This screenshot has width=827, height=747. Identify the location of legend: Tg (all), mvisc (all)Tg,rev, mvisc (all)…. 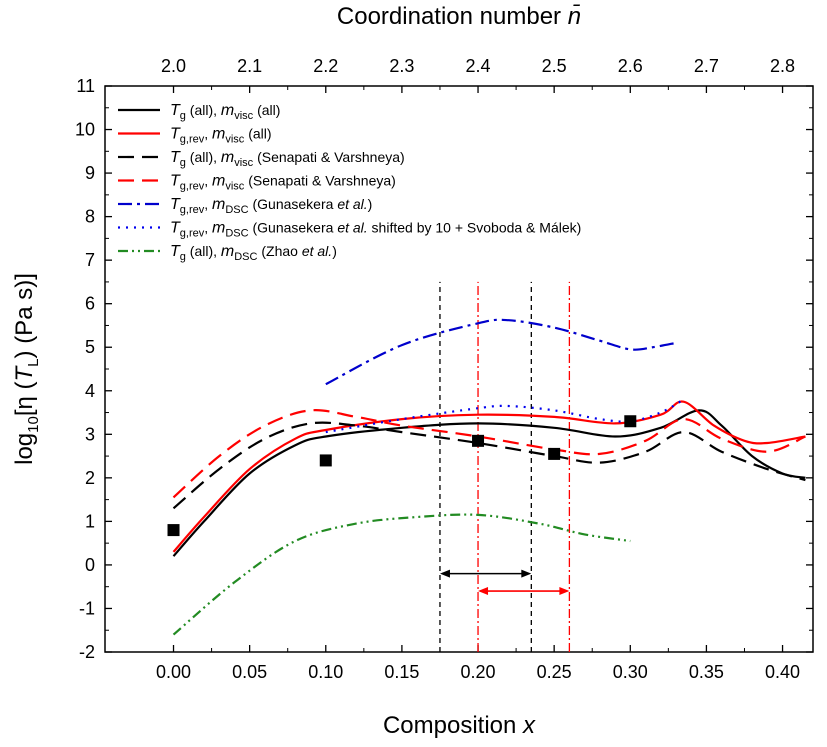
(349, 182).